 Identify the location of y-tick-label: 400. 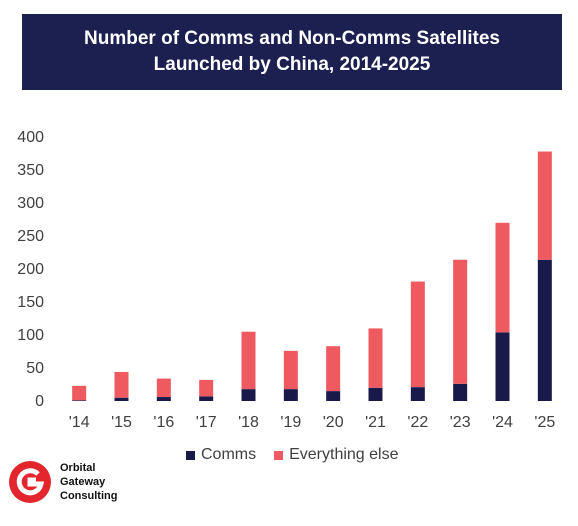
(30, 137).